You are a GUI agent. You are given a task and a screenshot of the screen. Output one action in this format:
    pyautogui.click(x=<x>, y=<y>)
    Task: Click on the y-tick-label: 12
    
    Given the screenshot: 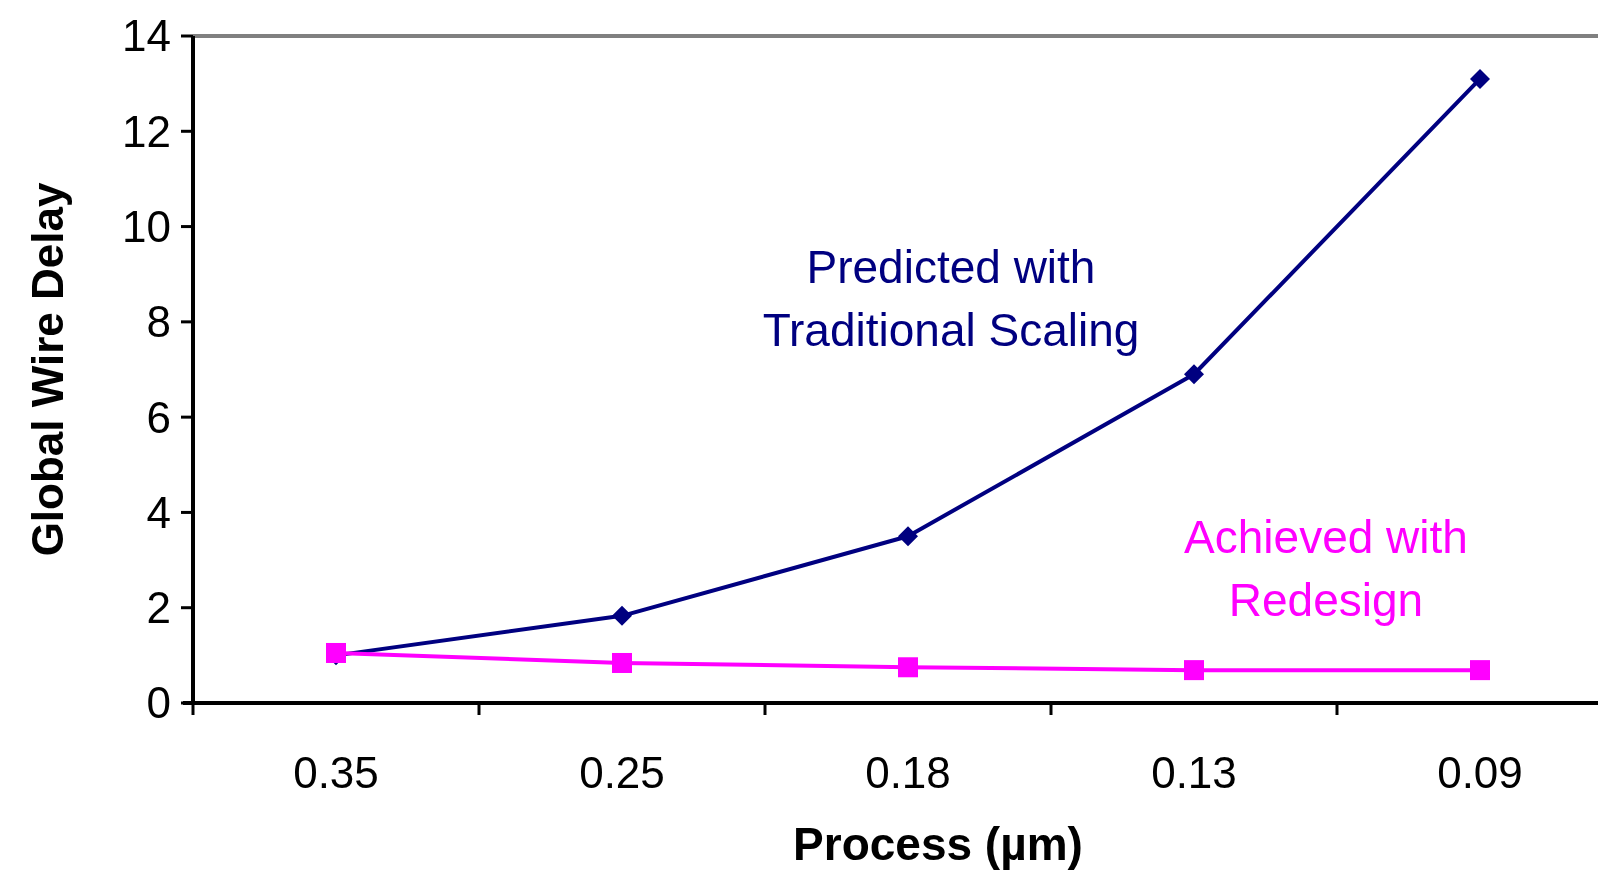 What is the action you would take?
    pyautogui.click(x=146, y=131)
    